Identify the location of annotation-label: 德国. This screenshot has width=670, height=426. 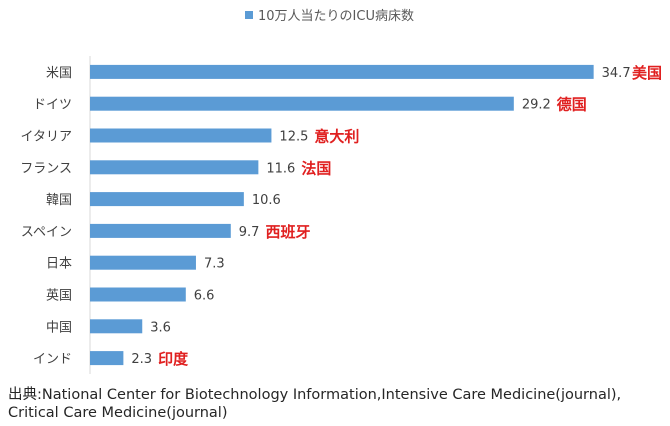
(572, 105).